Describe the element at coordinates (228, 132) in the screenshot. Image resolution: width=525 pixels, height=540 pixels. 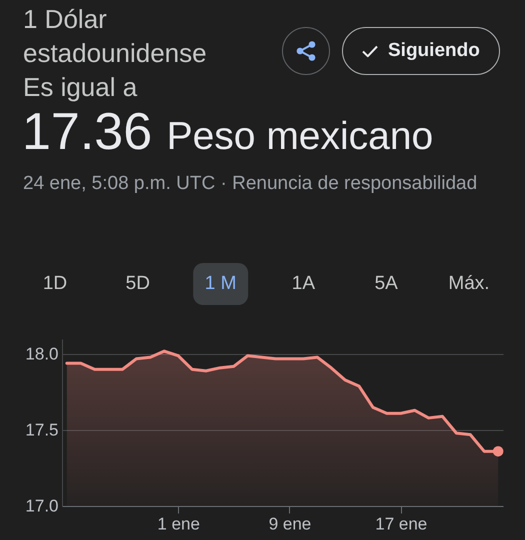
I see `text: 17.36 Peso mexicano` at that location.